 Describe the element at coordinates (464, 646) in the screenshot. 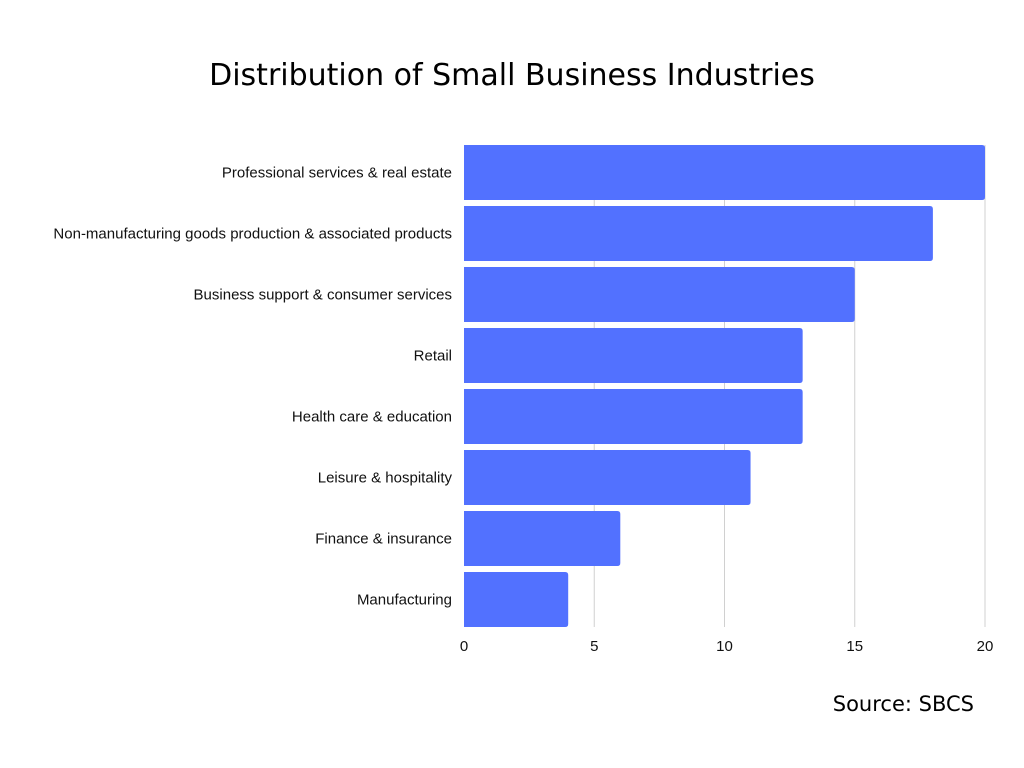

I see `x-tick-label: 0` at that location.